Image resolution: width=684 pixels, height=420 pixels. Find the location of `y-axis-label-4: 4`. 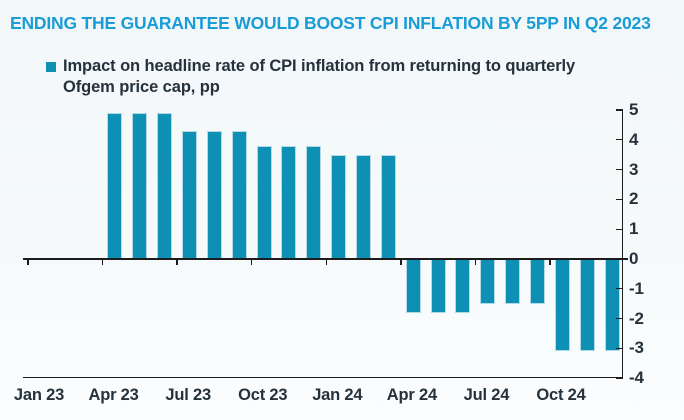

y-axis-label-4: 4 is located at coordinates (634, 139).